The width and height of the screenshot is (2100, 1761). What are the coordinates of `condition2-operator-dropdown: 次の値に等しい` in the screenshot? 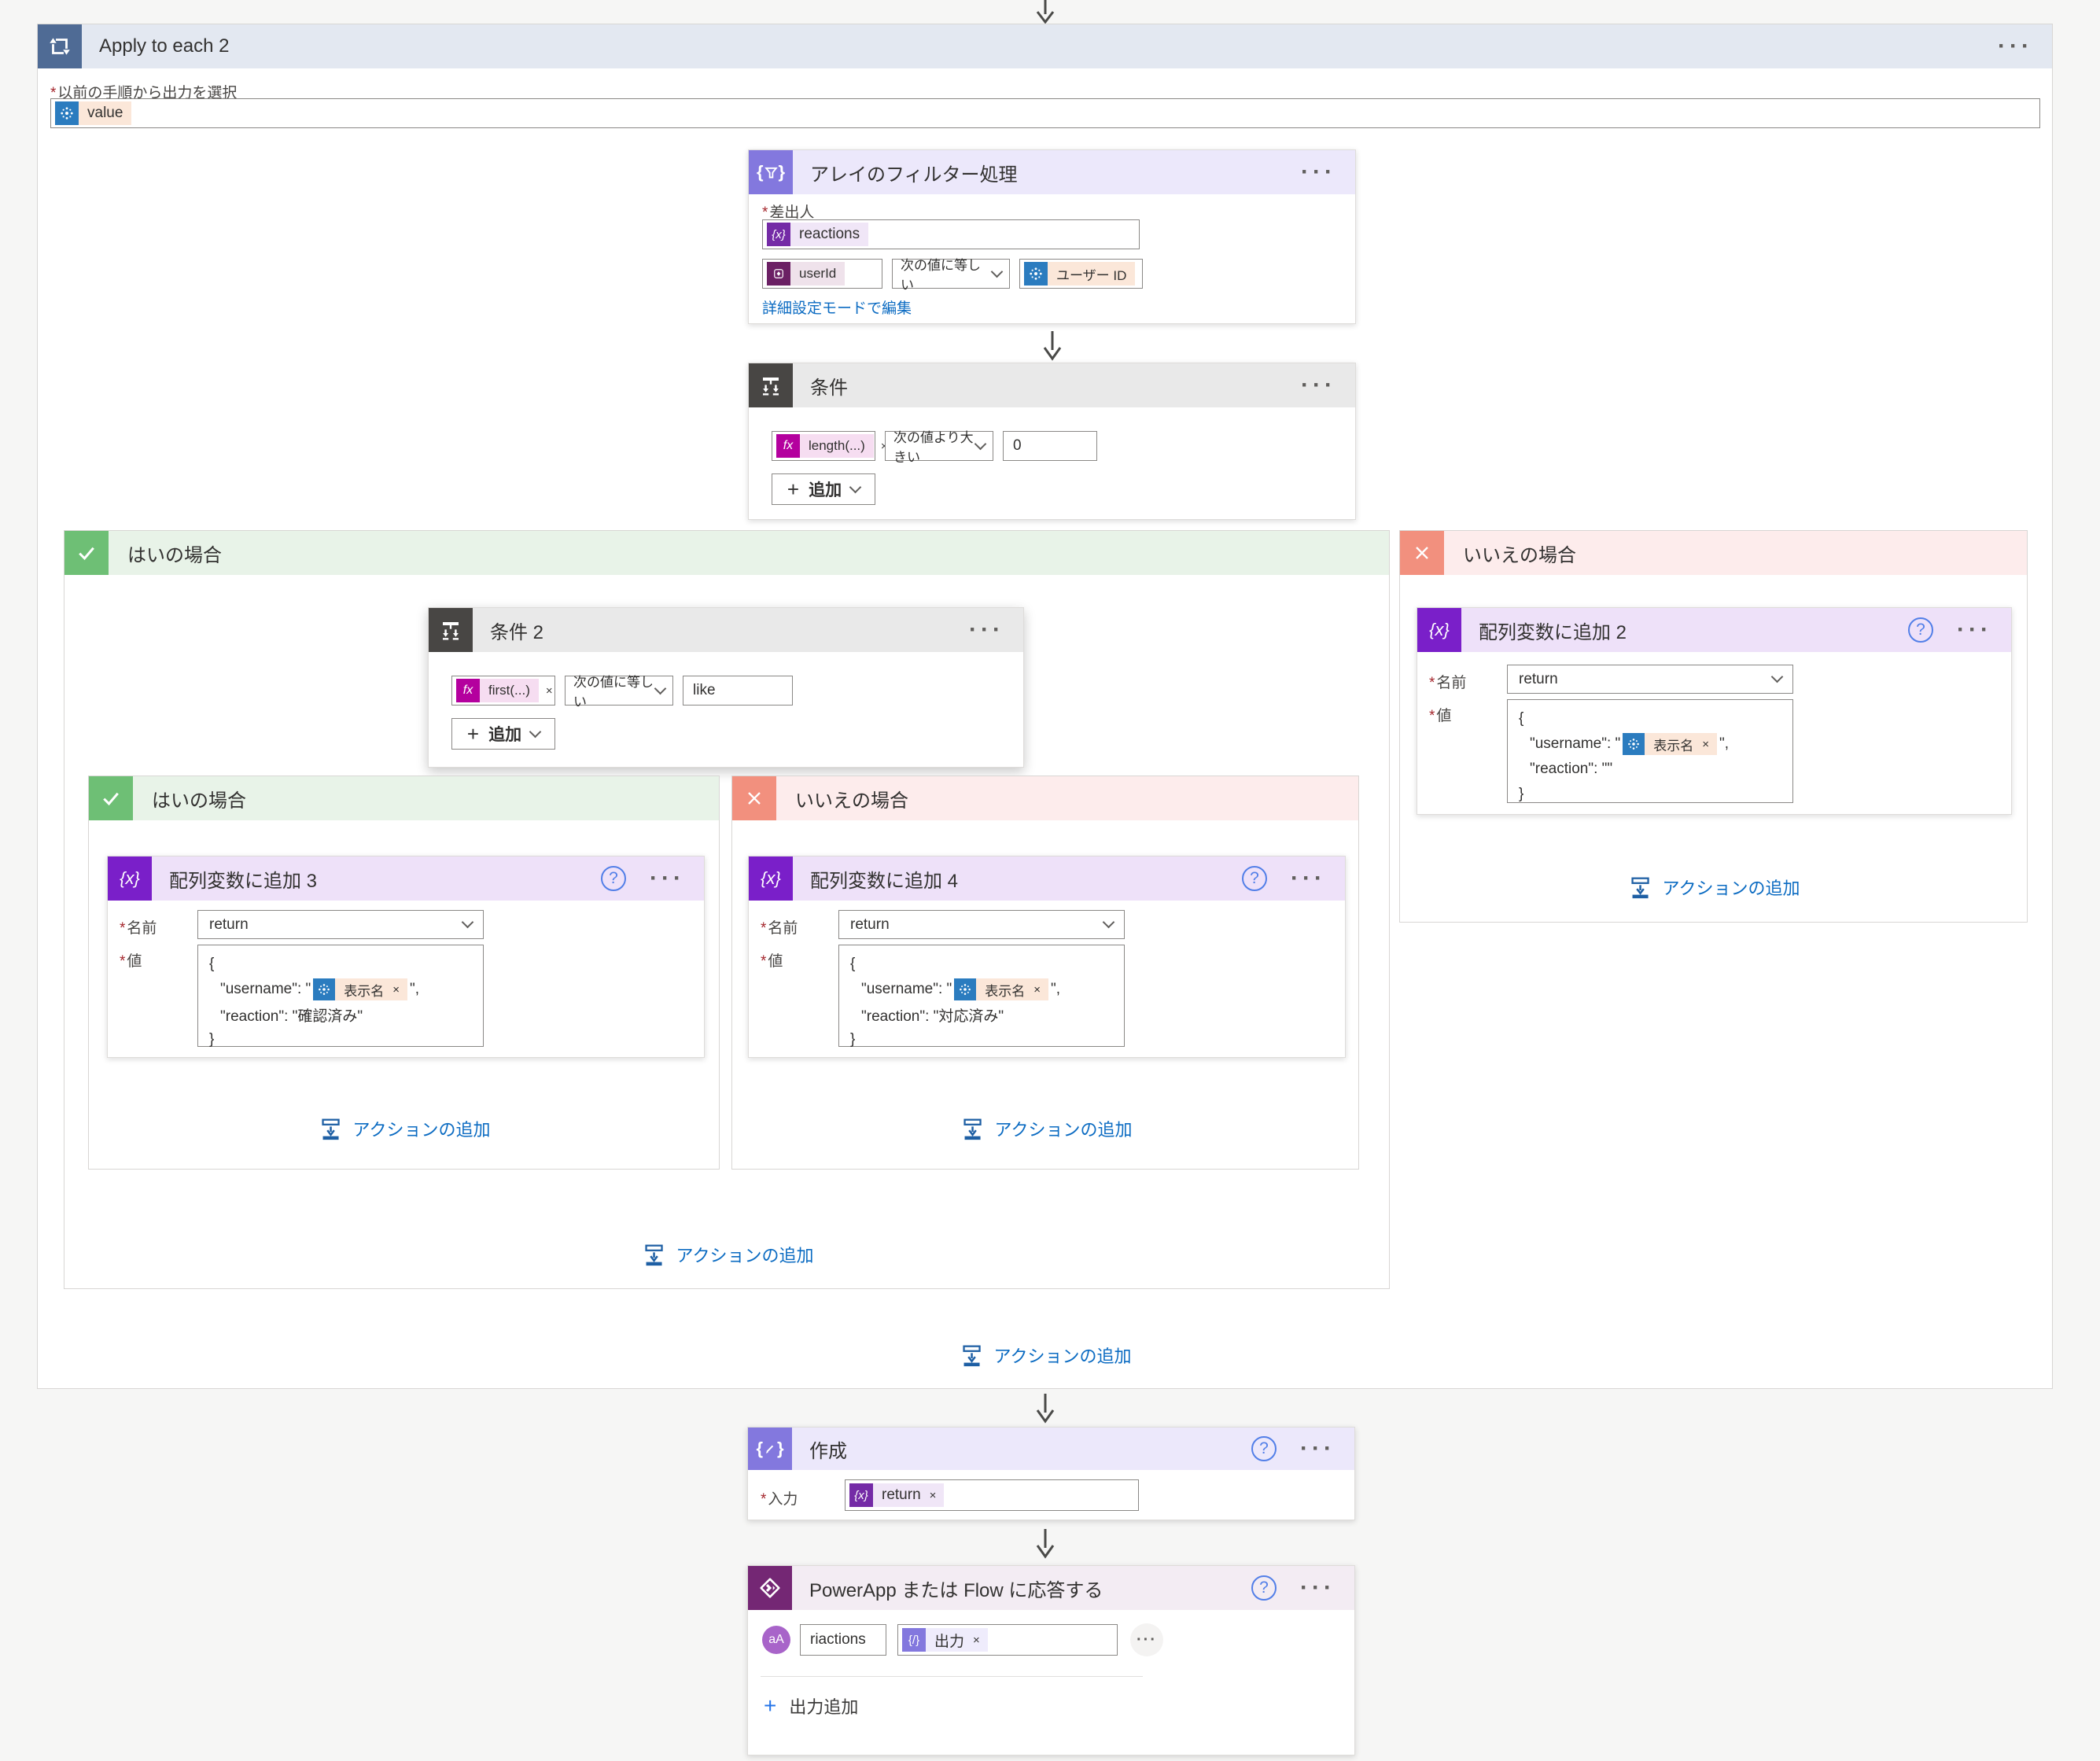 It's located at (619, 692).